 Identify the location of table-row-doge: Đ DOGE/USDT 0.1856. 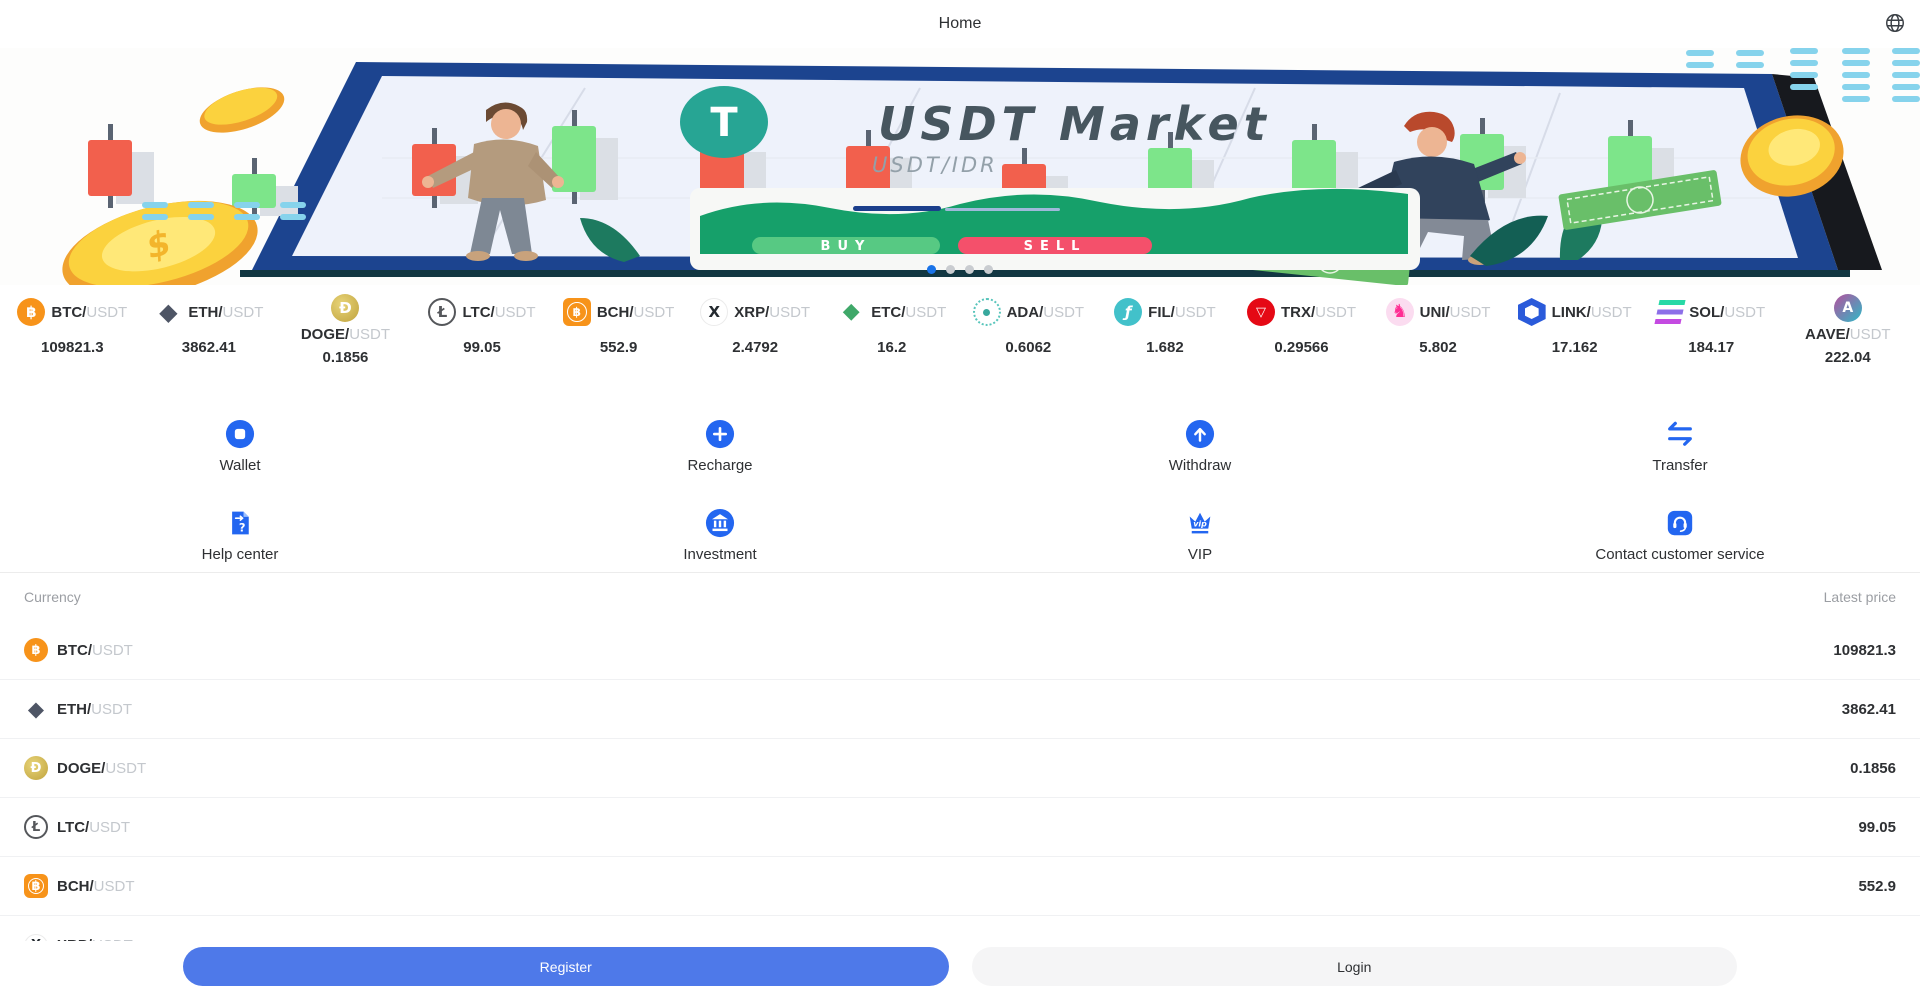
(960, 768).